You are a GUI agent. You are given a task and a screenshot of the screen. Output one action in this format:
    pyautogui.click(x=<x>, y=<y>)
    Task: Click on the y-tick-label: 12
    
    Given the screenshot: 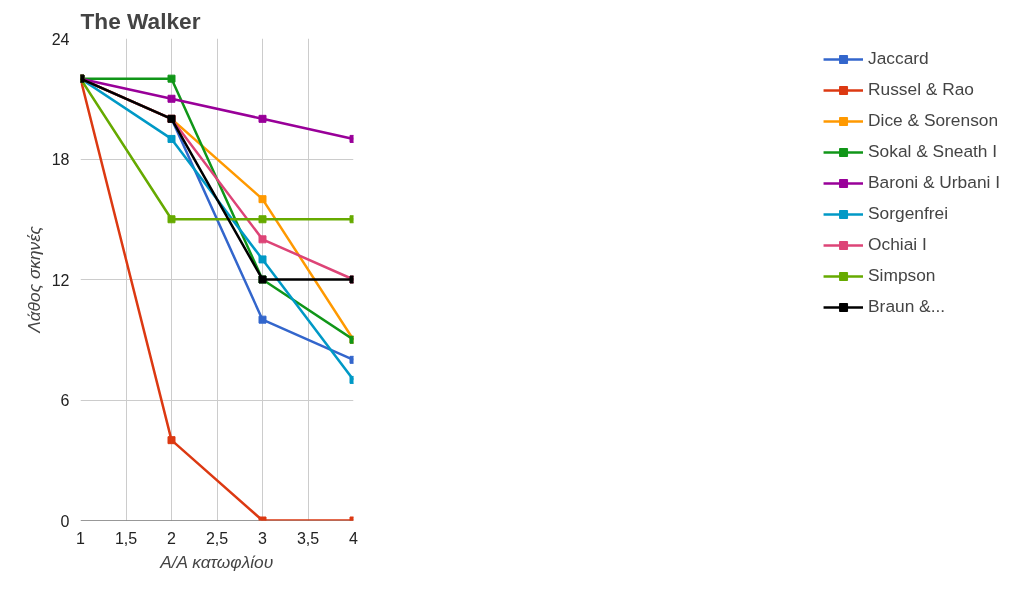 What is the action you would take?
    pyautogui.click(x=60, y=280)
    